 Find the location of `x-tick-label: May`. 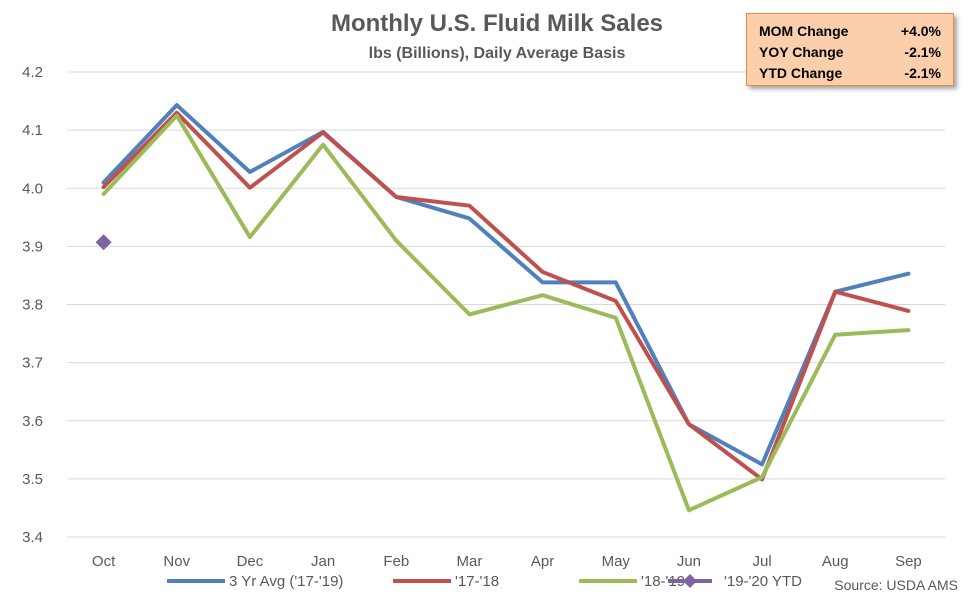

x-tick-label: May is located at coordinates (616, 561).